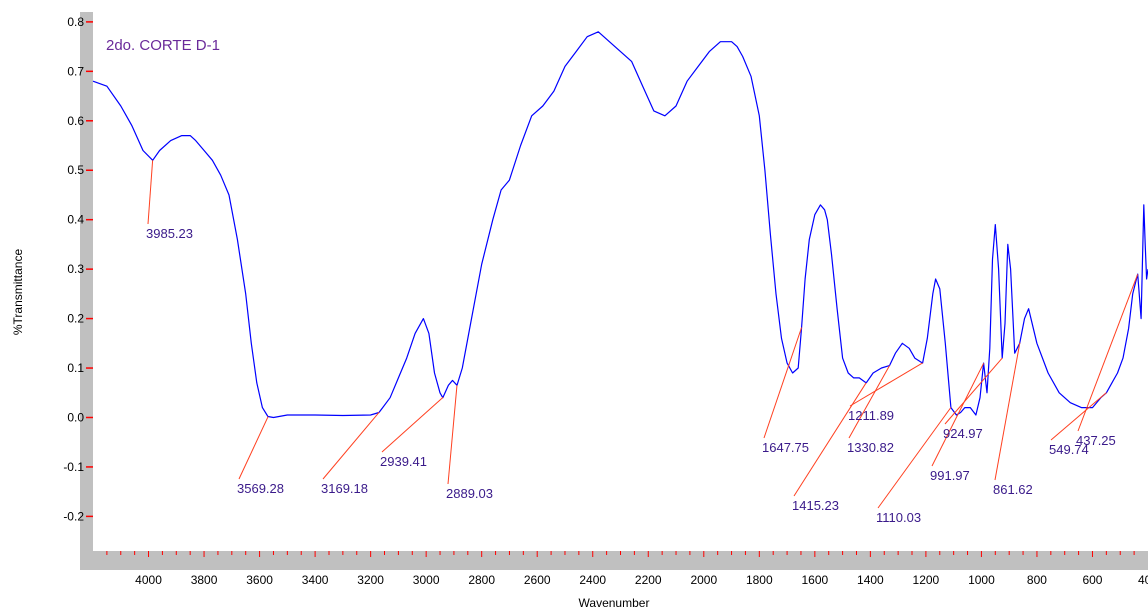 This screenshot has width=1148, height=612. What do you see at coordinates (815, 505) in the screenshot?
I see `peak-label: 1415.23` at bounding box center [815, 505].